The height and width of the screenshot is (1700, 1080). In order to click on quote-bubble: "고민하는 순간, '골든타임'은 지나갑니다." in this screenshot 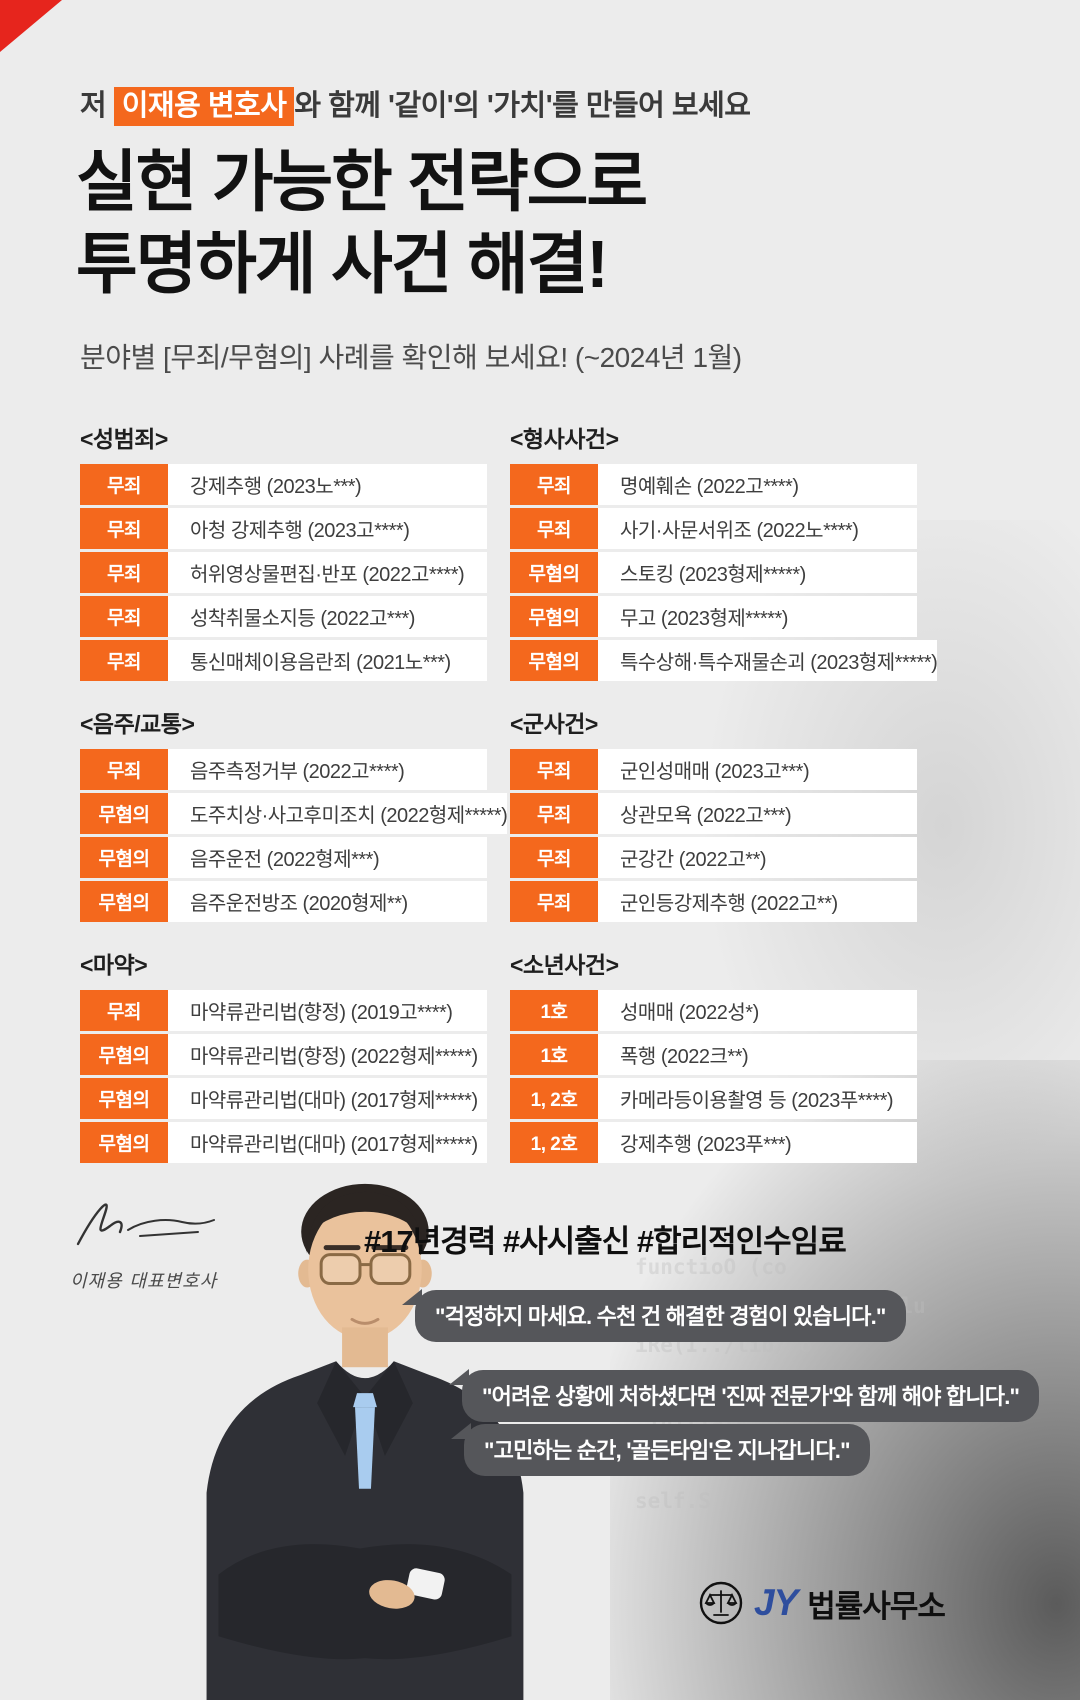, I will do `click(660, 1449)`.